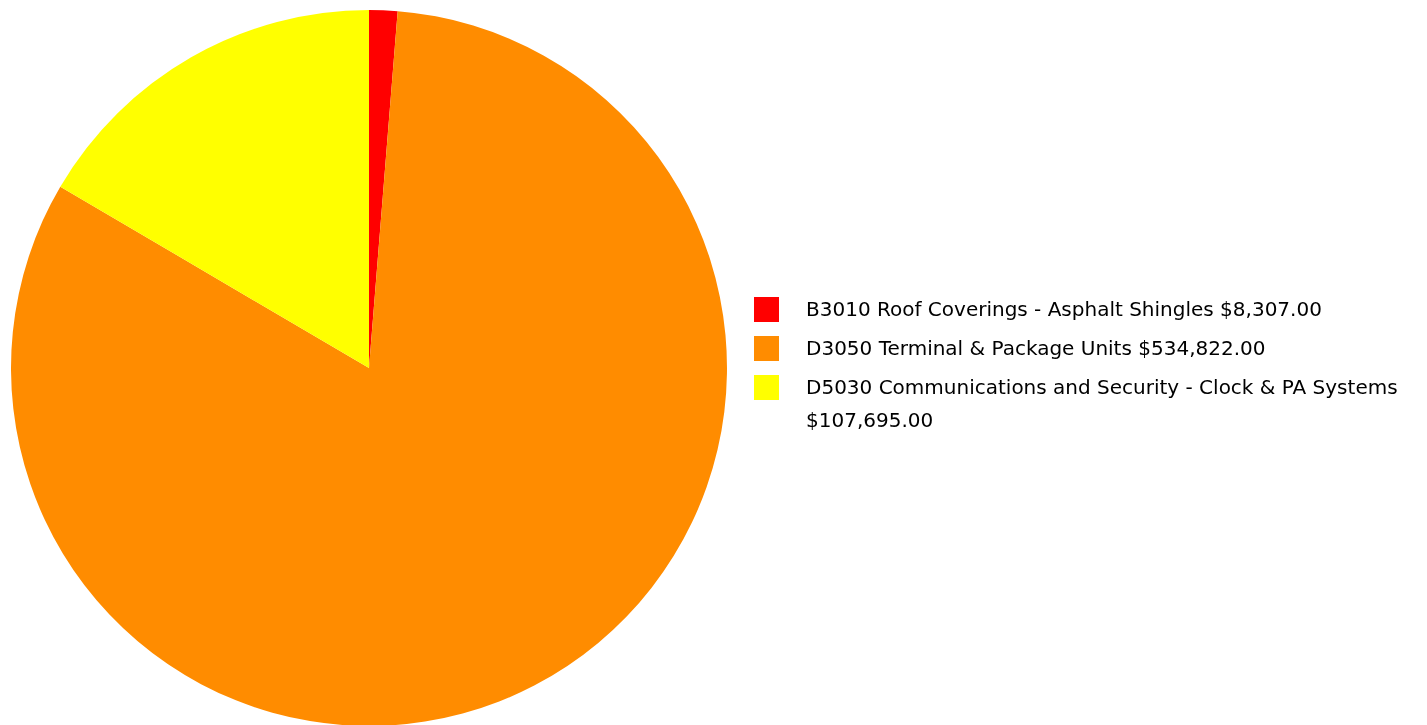  Describe the element at coordinates (1102, 387) in the screenshot. I see `legend-label: D5030 Communications and Security - Clock & PA Systems` at that location.